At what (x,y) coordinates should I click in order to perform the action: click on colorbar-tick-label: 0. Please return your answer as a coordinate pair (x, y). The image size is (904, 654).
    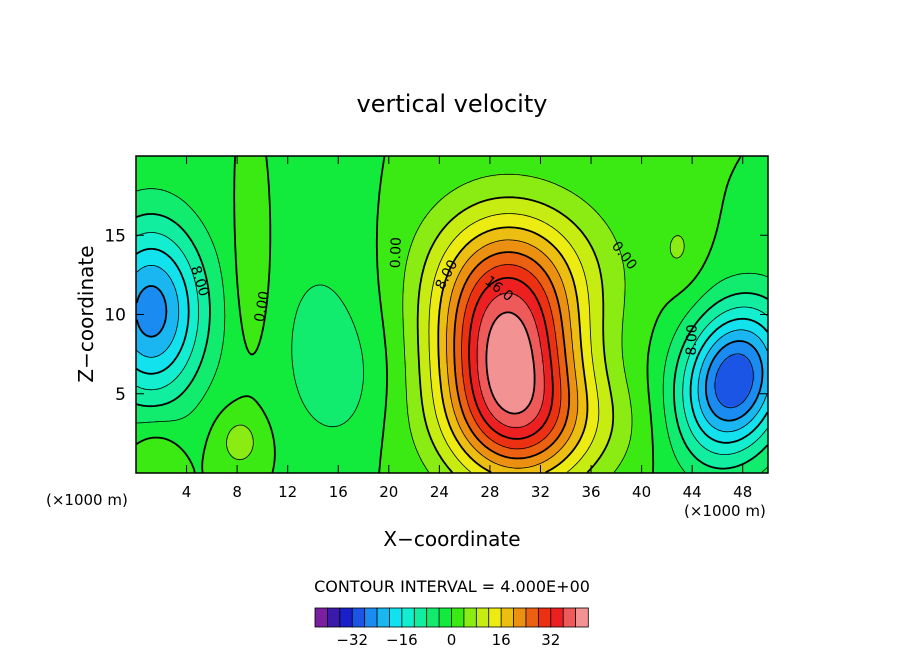
    Looking at the image, I should click on (452, 640).